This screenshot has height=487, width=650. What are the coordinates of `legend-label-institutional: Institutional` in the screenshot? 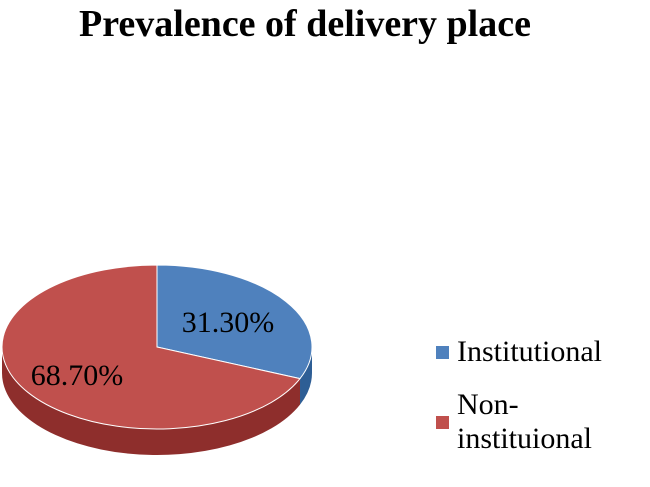 It's located at (529, 351).